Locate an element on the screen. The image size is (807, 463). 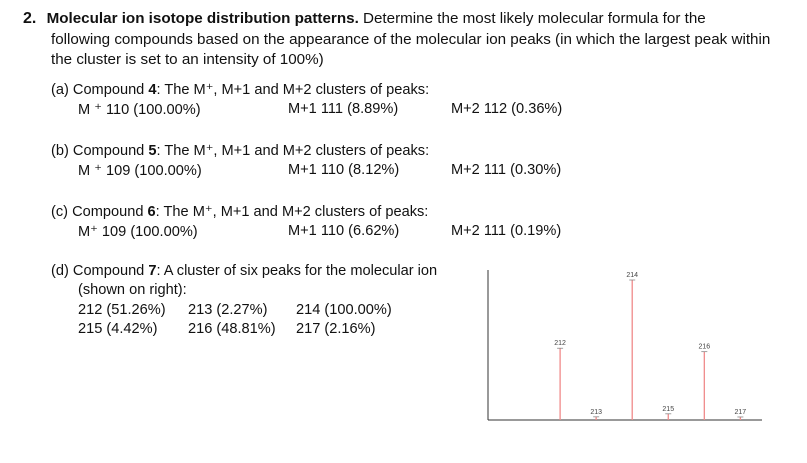
part-b-compound-number: 5 is located at coordinates (152, 151).